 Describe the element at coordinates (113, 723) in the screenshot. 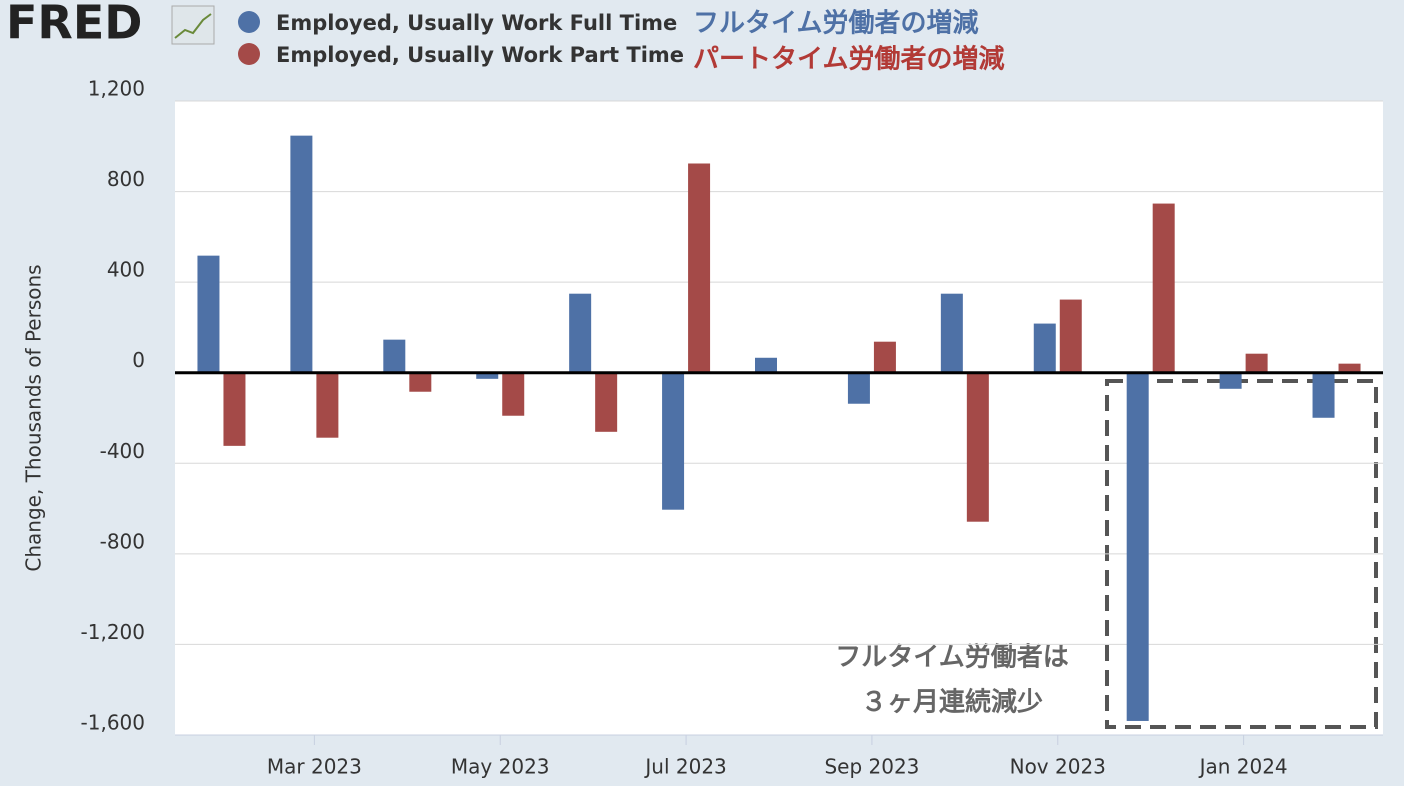

I see `y-tick-label: -1,600` at that location.